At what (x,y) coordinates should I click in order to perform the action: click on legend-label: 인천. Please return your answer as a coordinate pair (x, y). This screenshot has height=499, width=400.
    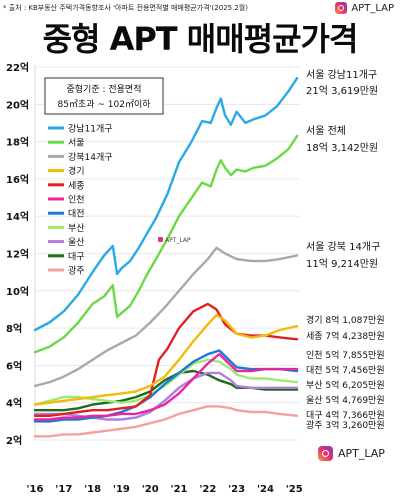
    Looking at the image, I should click on (76, 200).